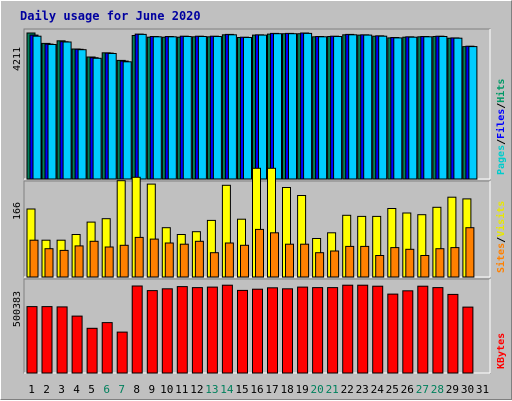  Describe the element at coordinates (106, 389) in the screenshot. I see `x-tick-label: 6` at that location.